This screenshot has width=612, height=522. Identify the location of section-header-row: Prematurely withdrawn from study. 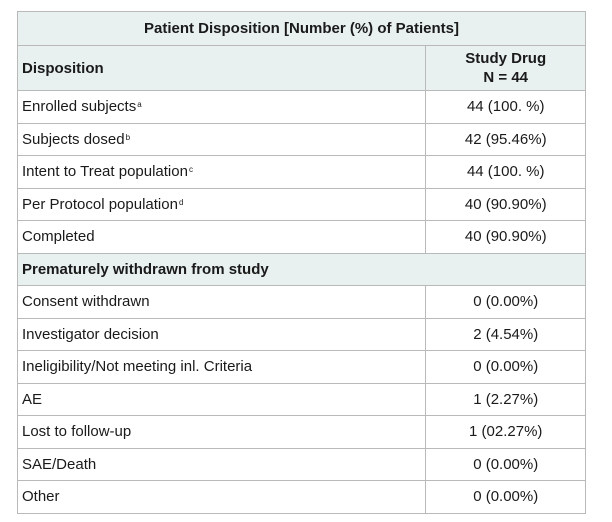
(301, 269).